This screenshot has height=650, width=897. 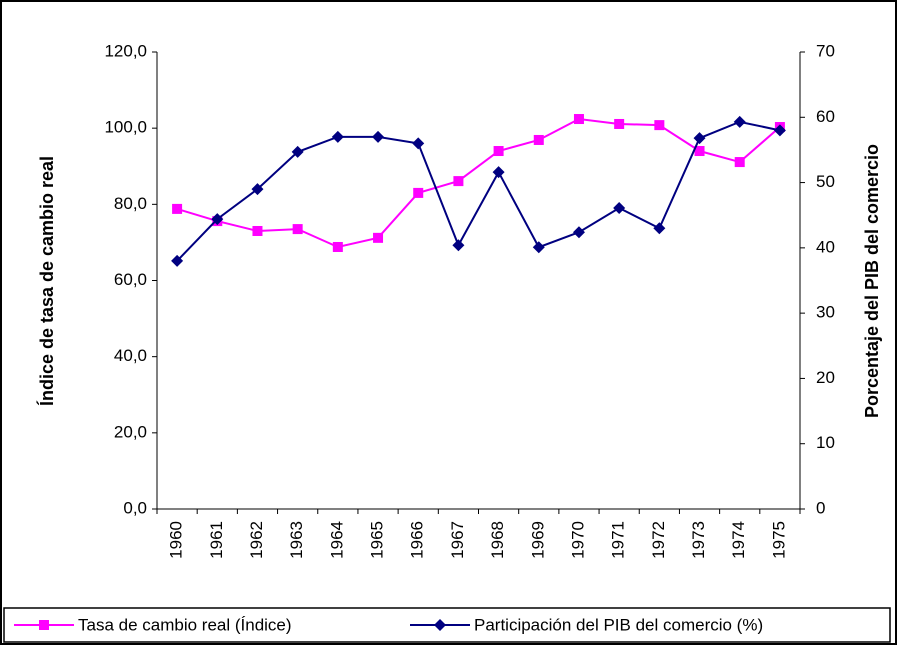 What do you see at coordinates (618, 624) in the screenshot?
I see `legend-label: Participación del PIB del comercio (%)` at bounding box center [618, 624].